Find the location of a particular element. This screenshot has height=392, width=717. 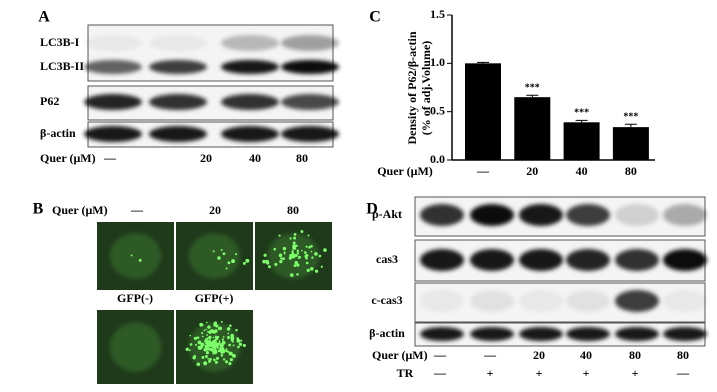

y-tick-label: 1.5 is located at coordinates (437, 14).